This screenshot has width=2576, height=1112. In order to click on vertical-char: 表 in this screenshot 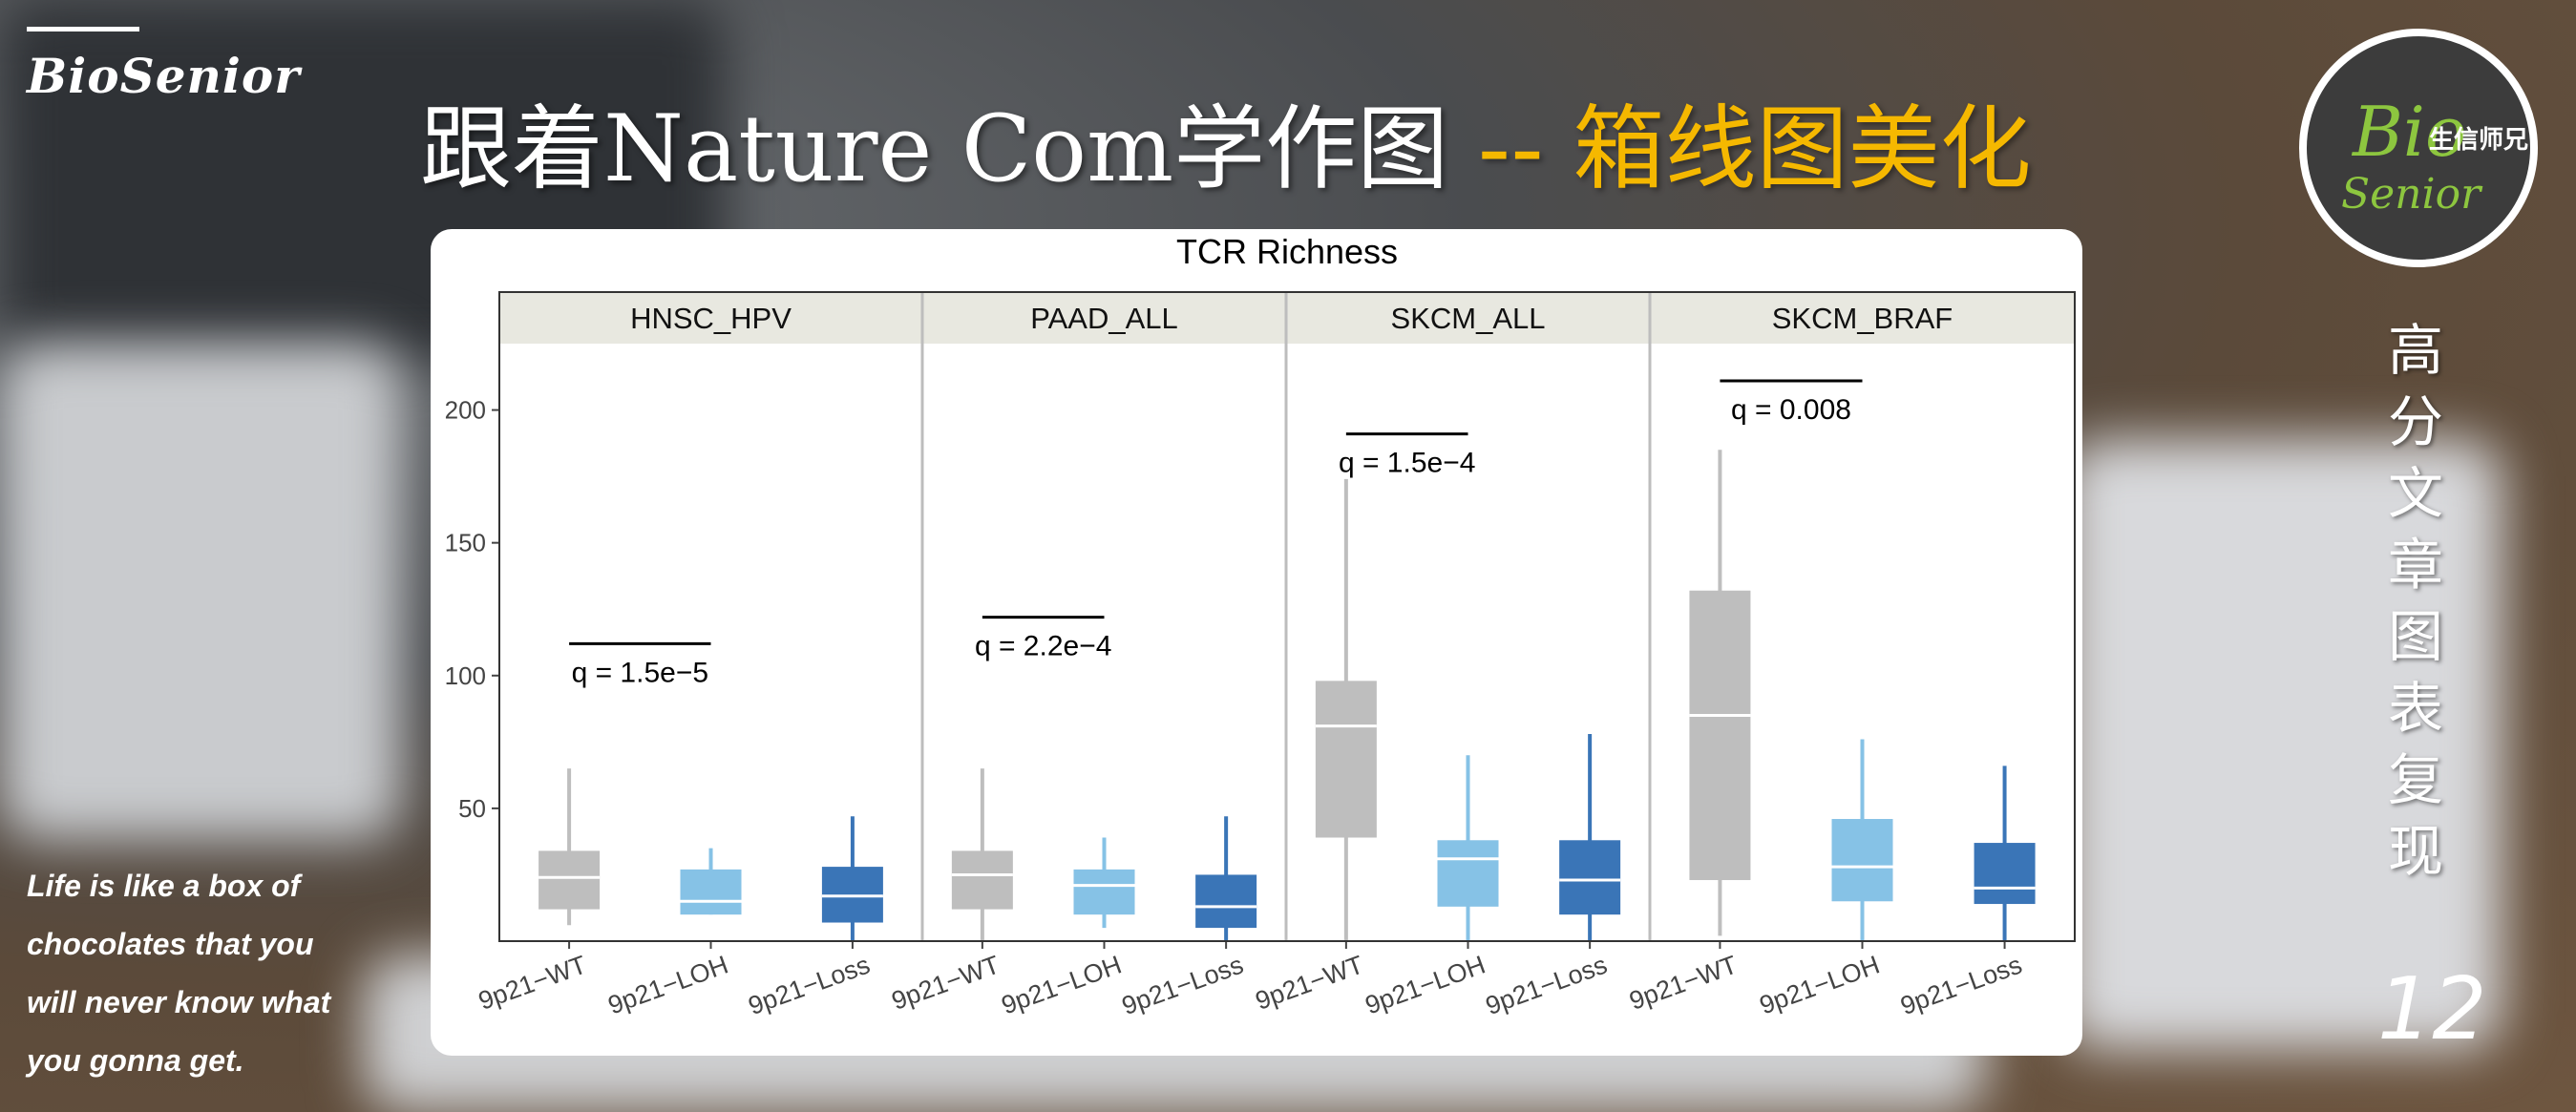, I will do `click(2415, 708)`.